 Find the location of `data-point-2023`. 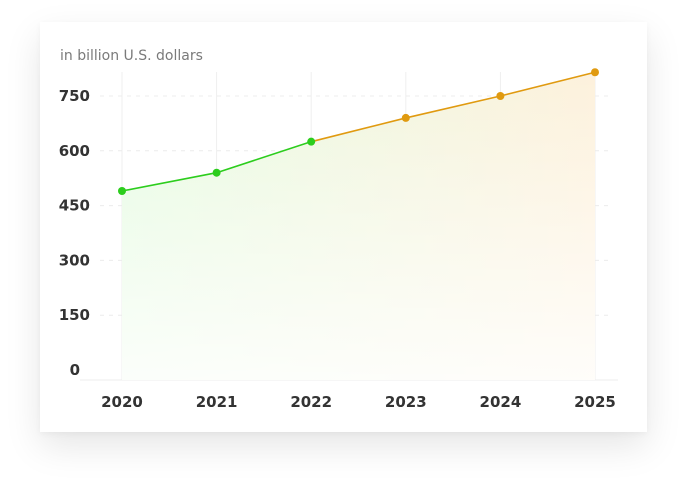

data-point-2023 is located at coordinates (405, 117).